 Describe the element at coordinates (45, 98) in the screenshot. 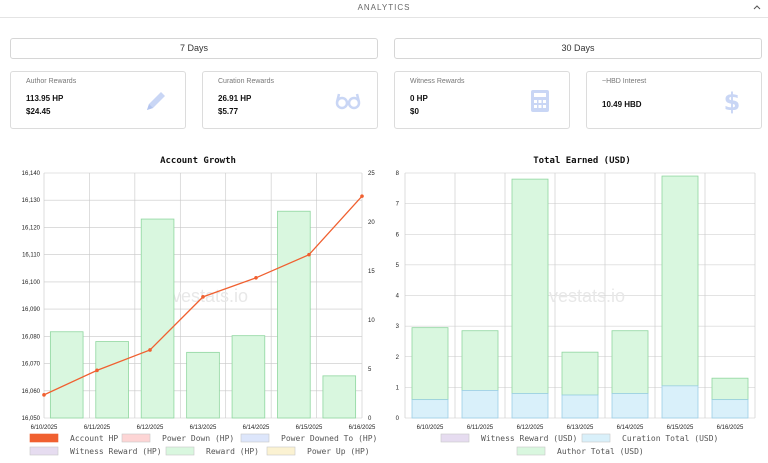

I see `card-value-hp: 113.95 HP` at that location.